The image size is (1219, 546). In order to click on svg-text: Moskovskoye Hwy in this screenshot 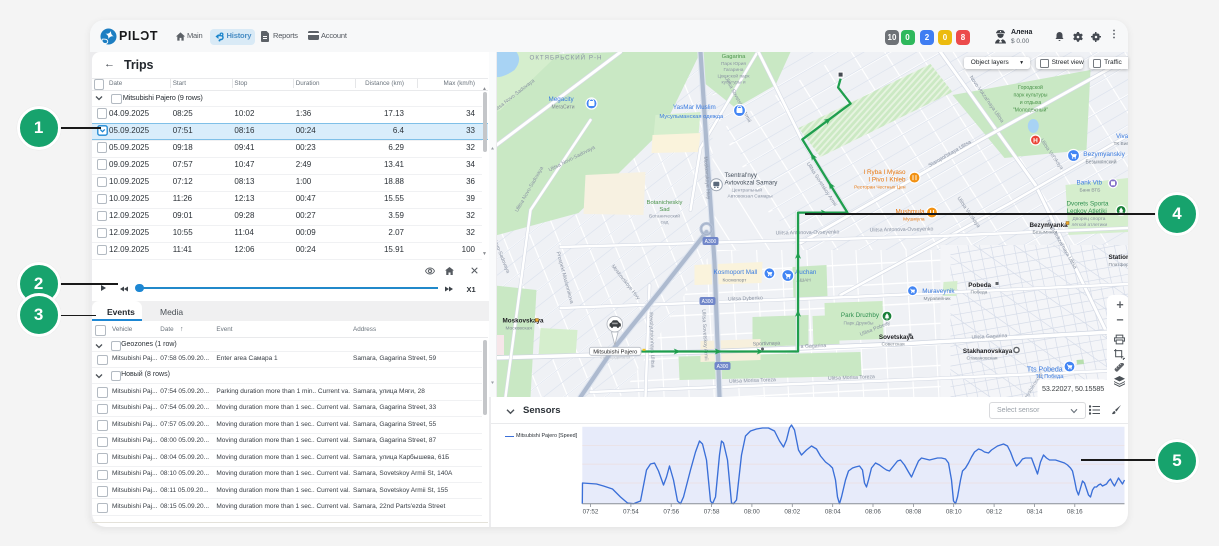, I will do `click(706, 178)`.